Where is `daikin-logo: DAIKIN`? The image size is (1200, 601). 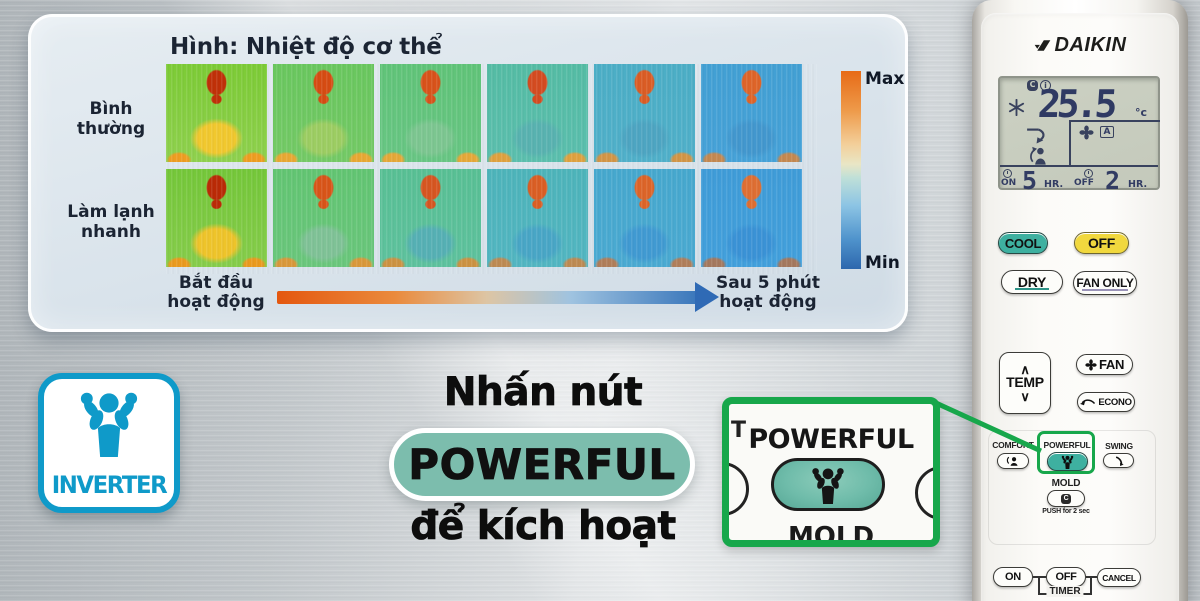
daikin-logo: DAIKIN is located at coordinates (1080, 45).